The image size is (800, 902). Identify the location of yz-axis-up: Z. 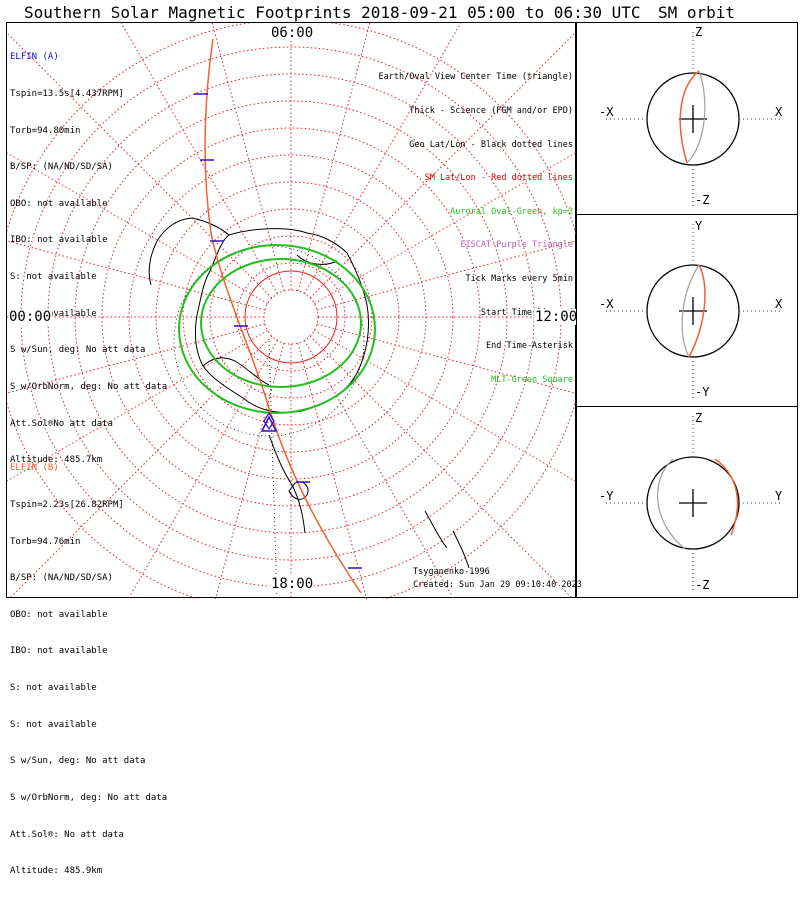
(699, 418).